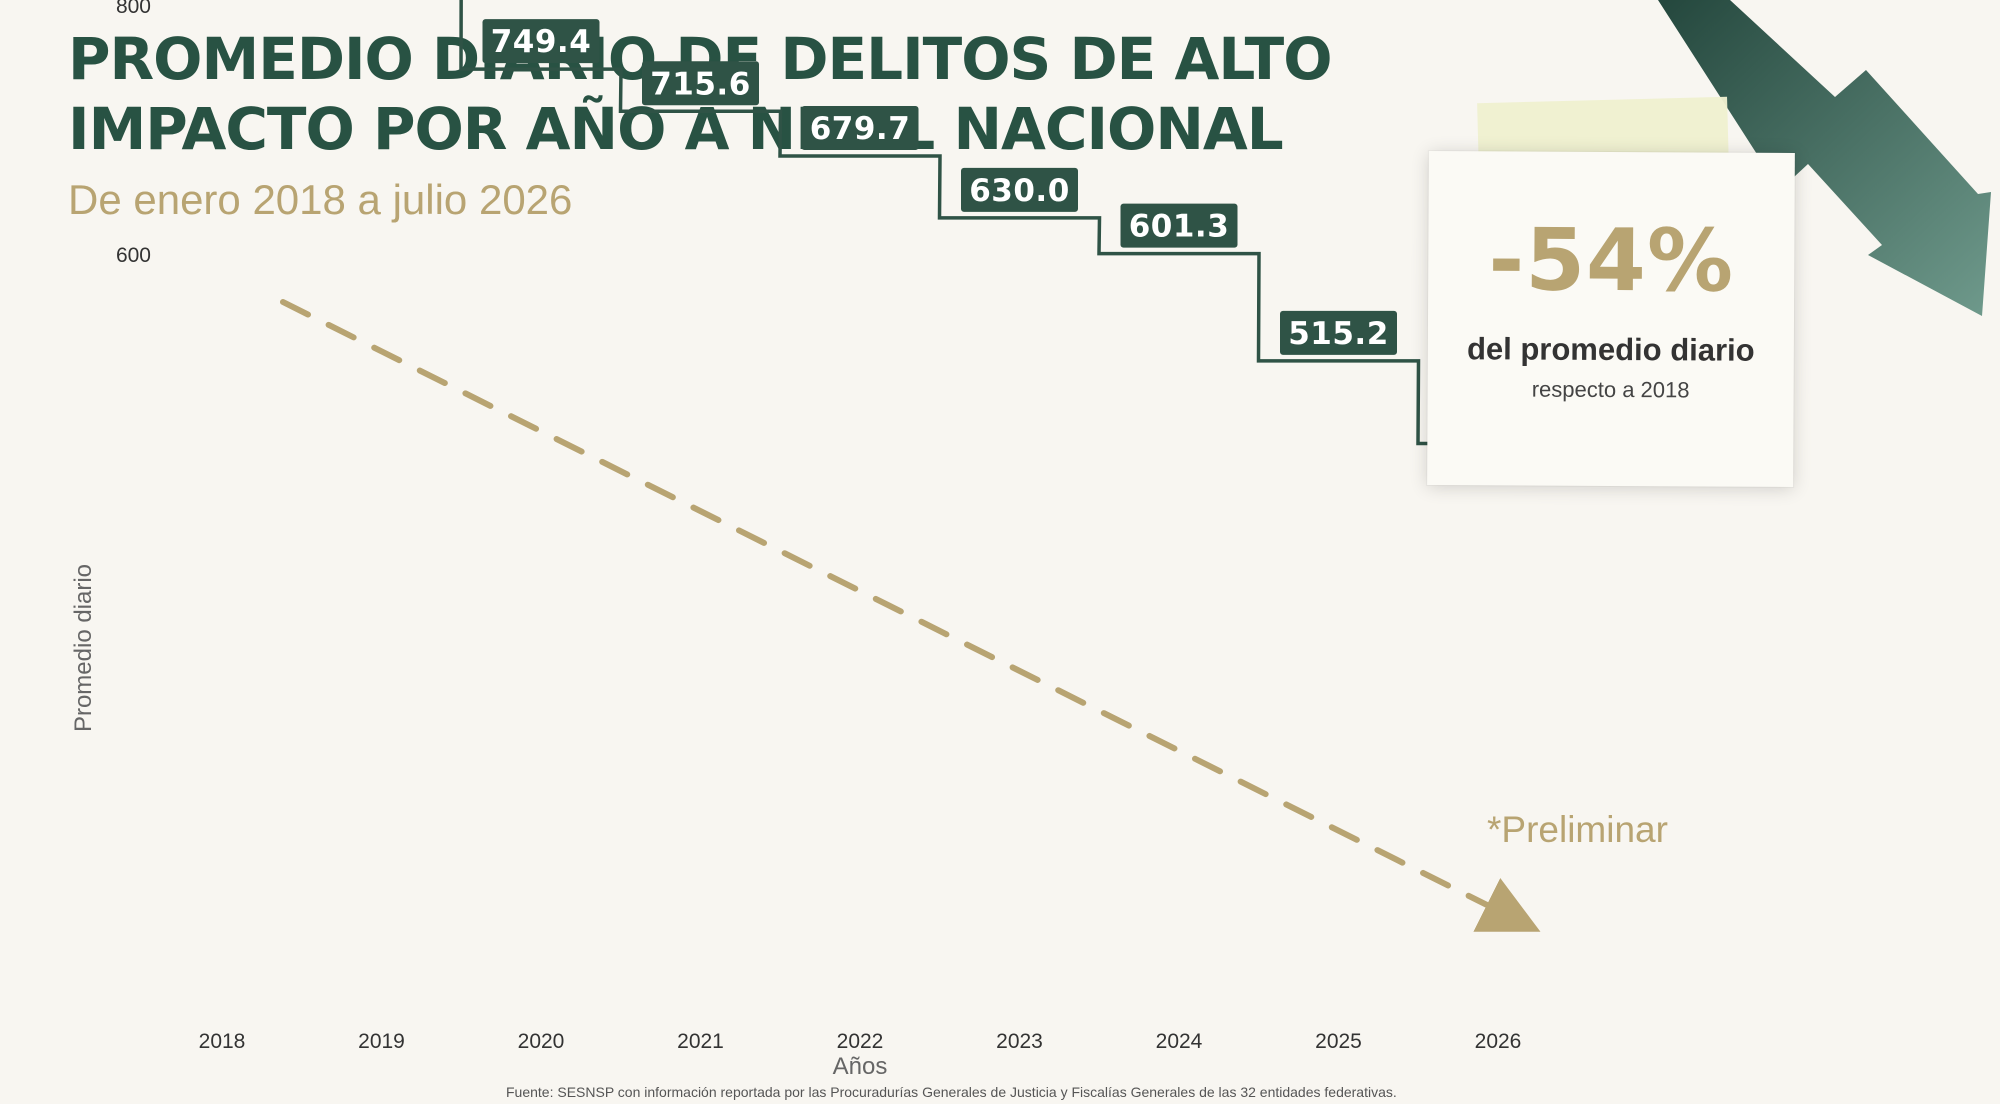 The image size is (2000, 1104). What do you see at coordinates (381, 1041) in the screenshot?
I see `x-tick-label: 2019` at bounding box center [381, 1041].